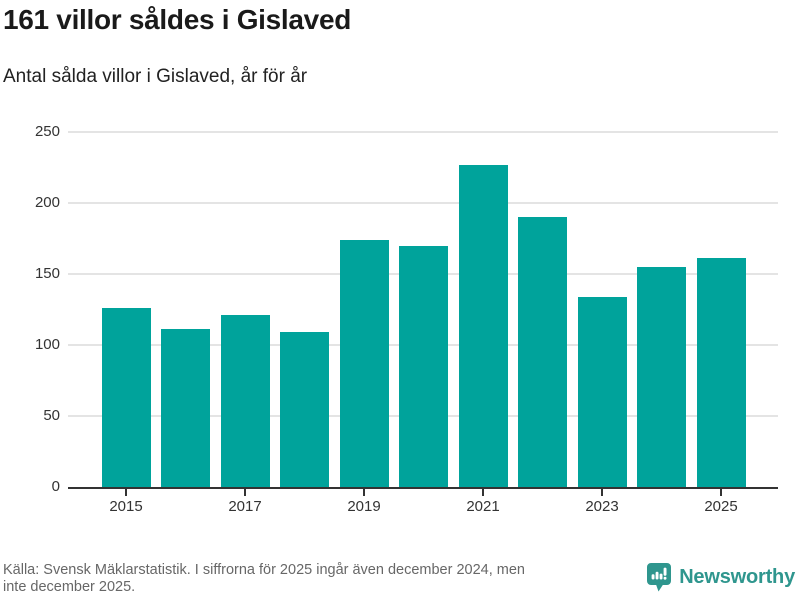  Describe the element at coordinates (126, 506) in the screenshot. I see `x-axis-label-2015: 2015` at that location.